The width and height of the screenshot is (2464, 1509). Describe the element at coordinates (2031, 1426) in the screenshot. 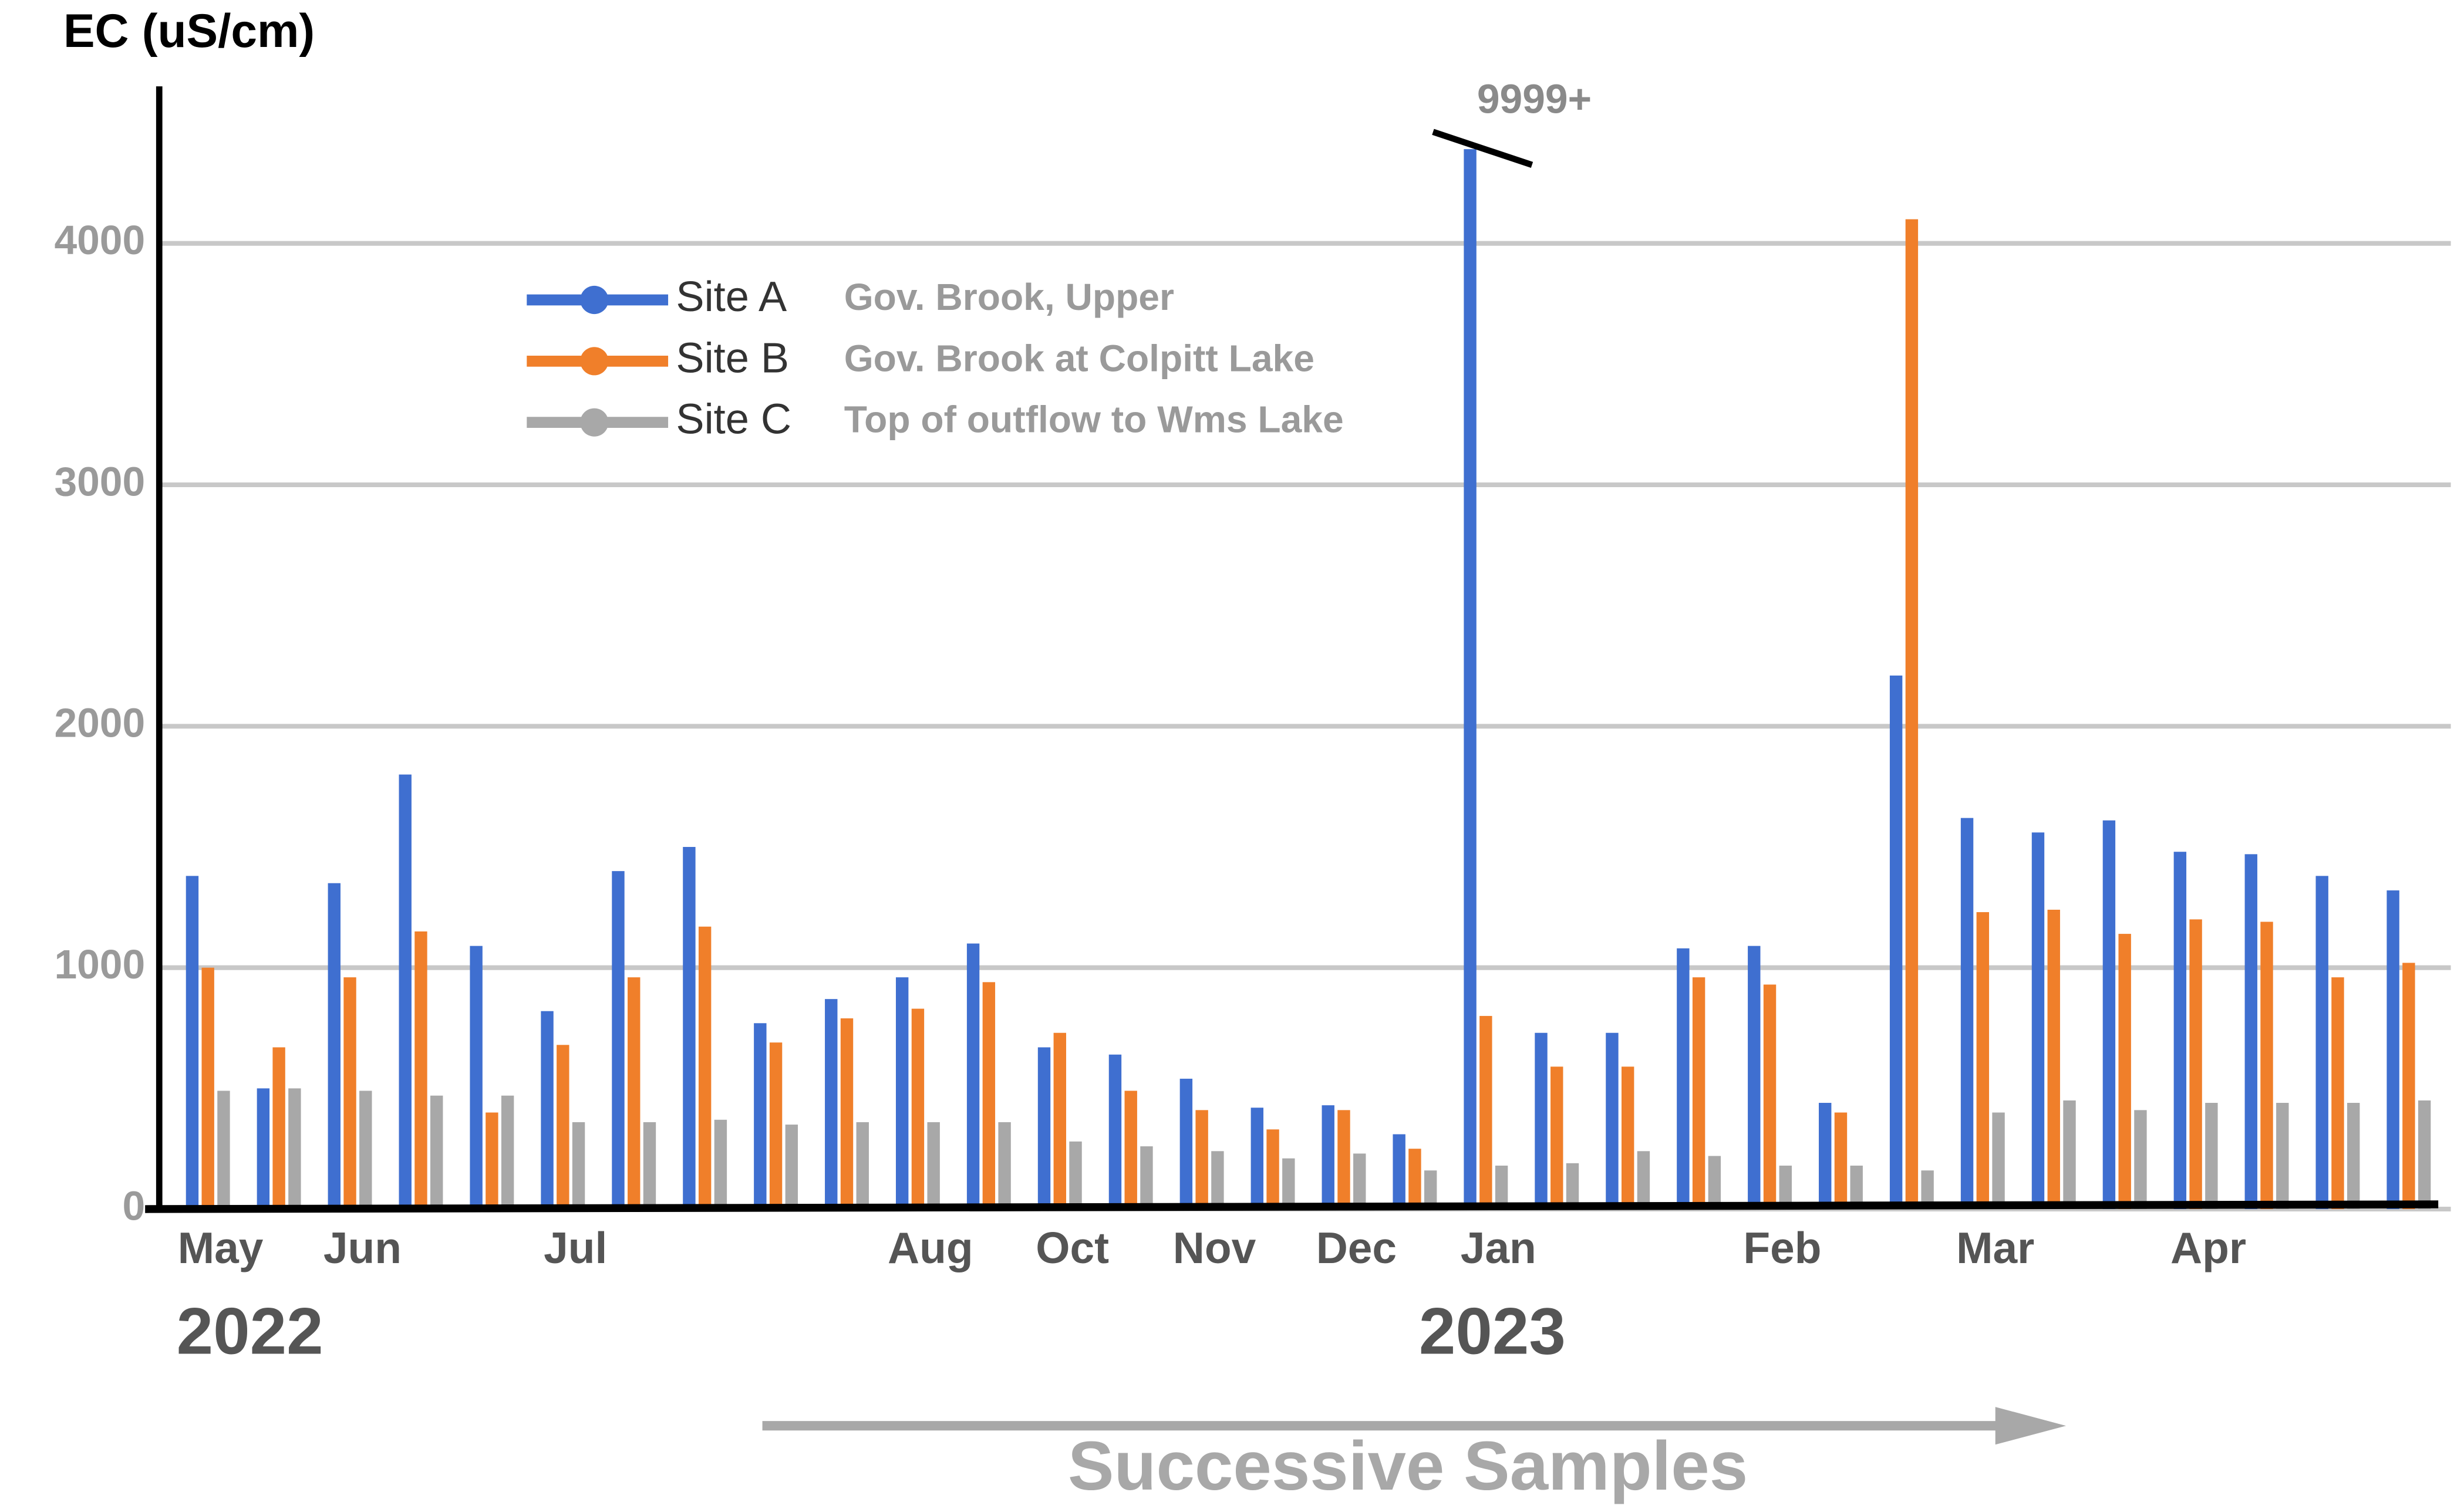

I see `arrow-head` at that location.